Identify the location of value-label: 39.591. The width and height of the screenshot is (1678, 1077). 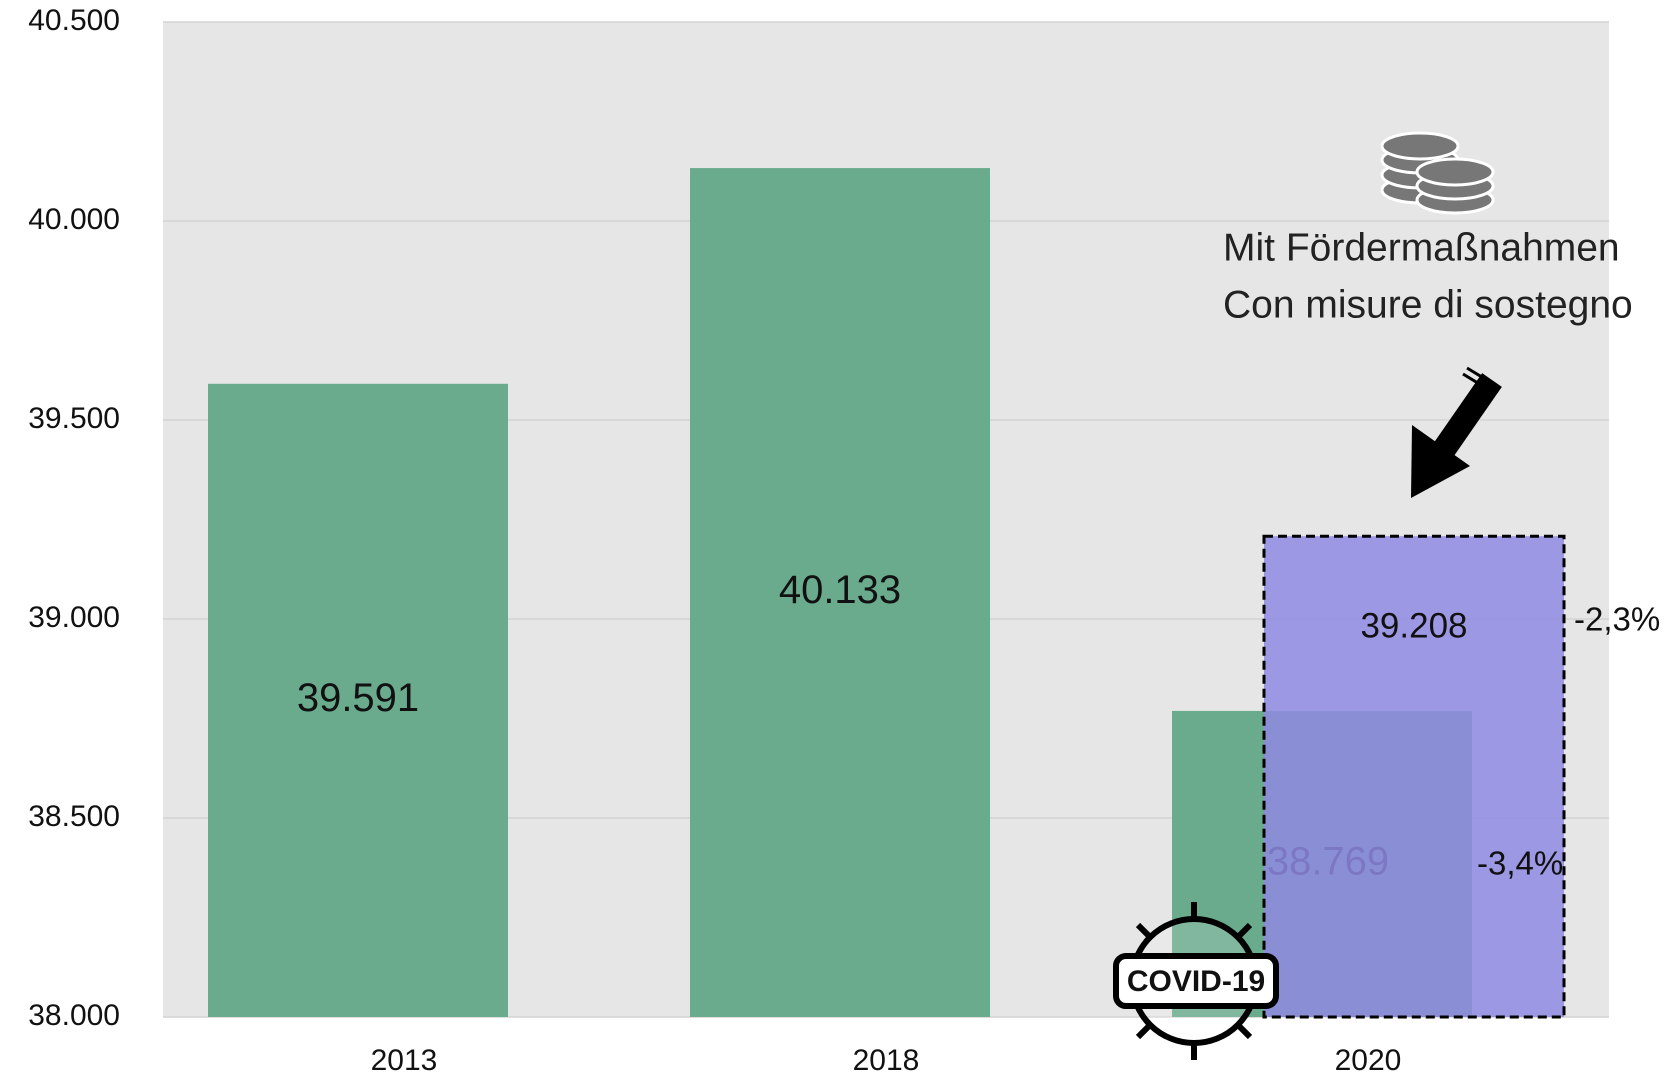
(358, 698).